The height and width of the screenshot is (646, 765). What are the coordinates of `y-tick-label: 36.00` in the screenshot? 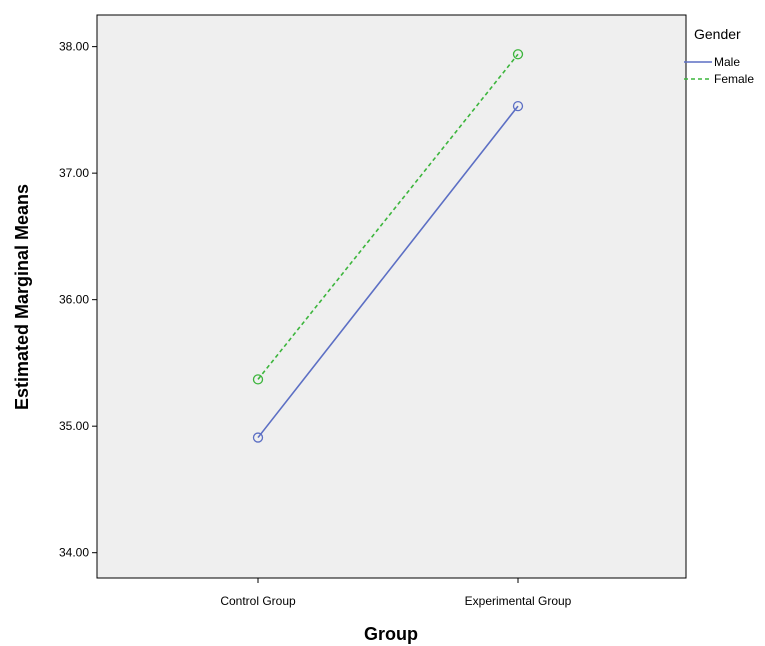 It's located at (74, 300).